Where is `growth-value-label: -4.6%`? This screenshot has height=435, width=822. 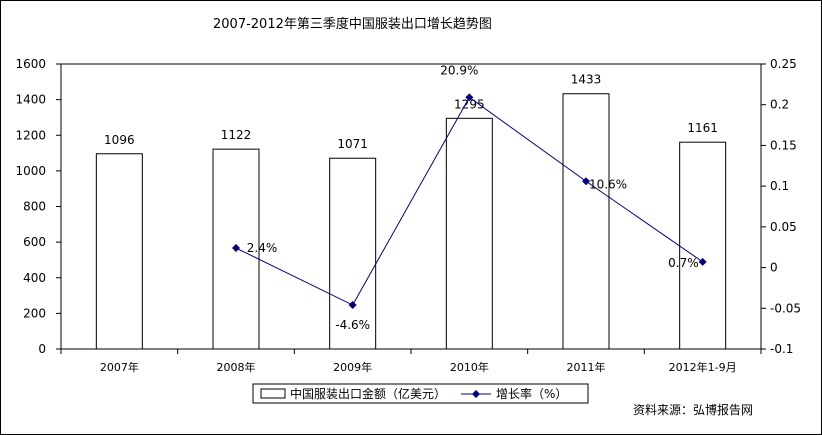
growth-value-label: -4.6% is located at coordinates (352, 325).